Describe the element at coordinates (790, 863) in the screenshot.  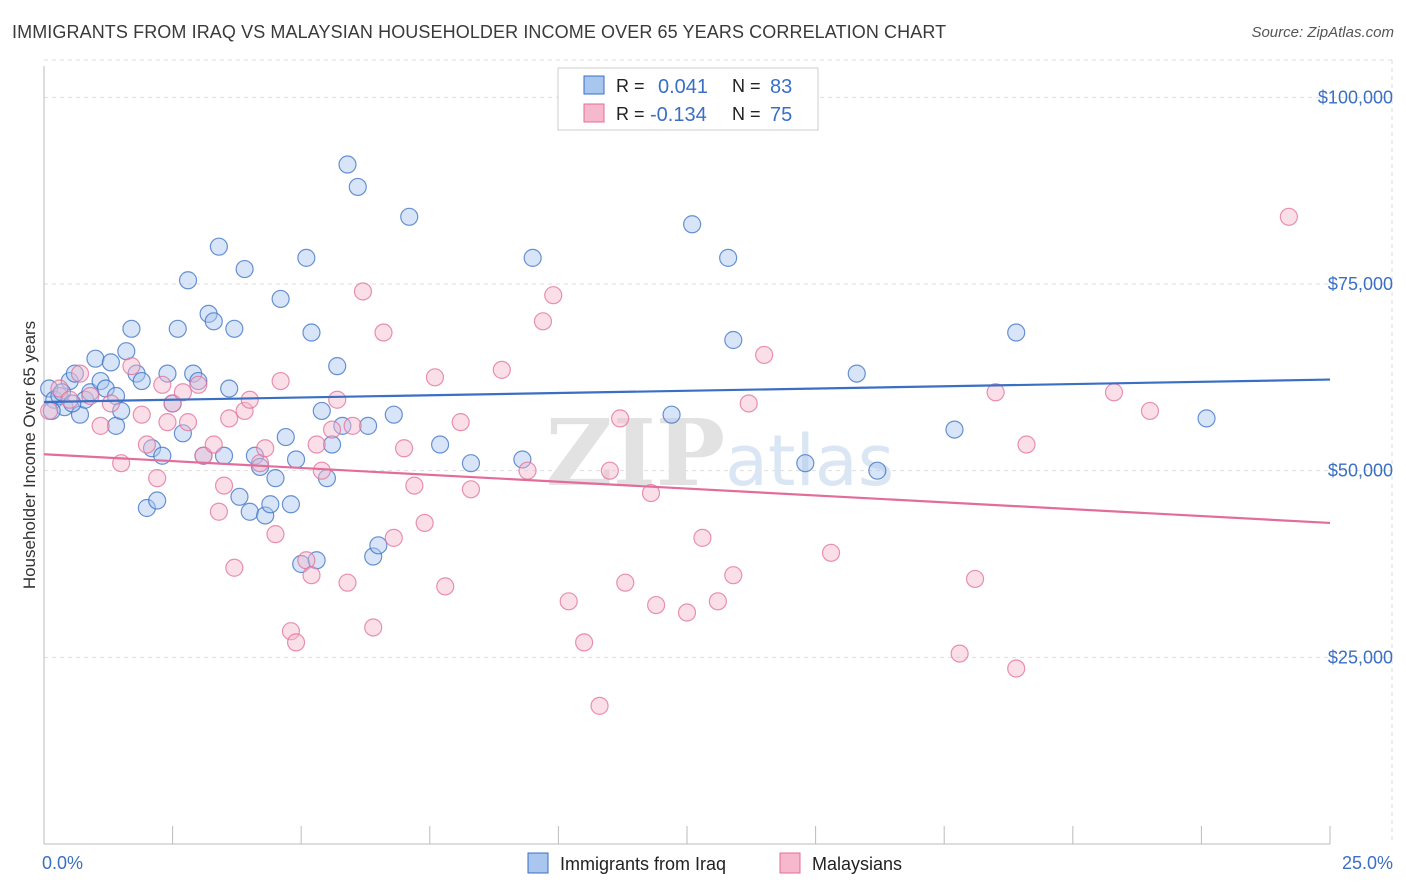
I see `bottom-legend-swatch-malaysians` at that location.